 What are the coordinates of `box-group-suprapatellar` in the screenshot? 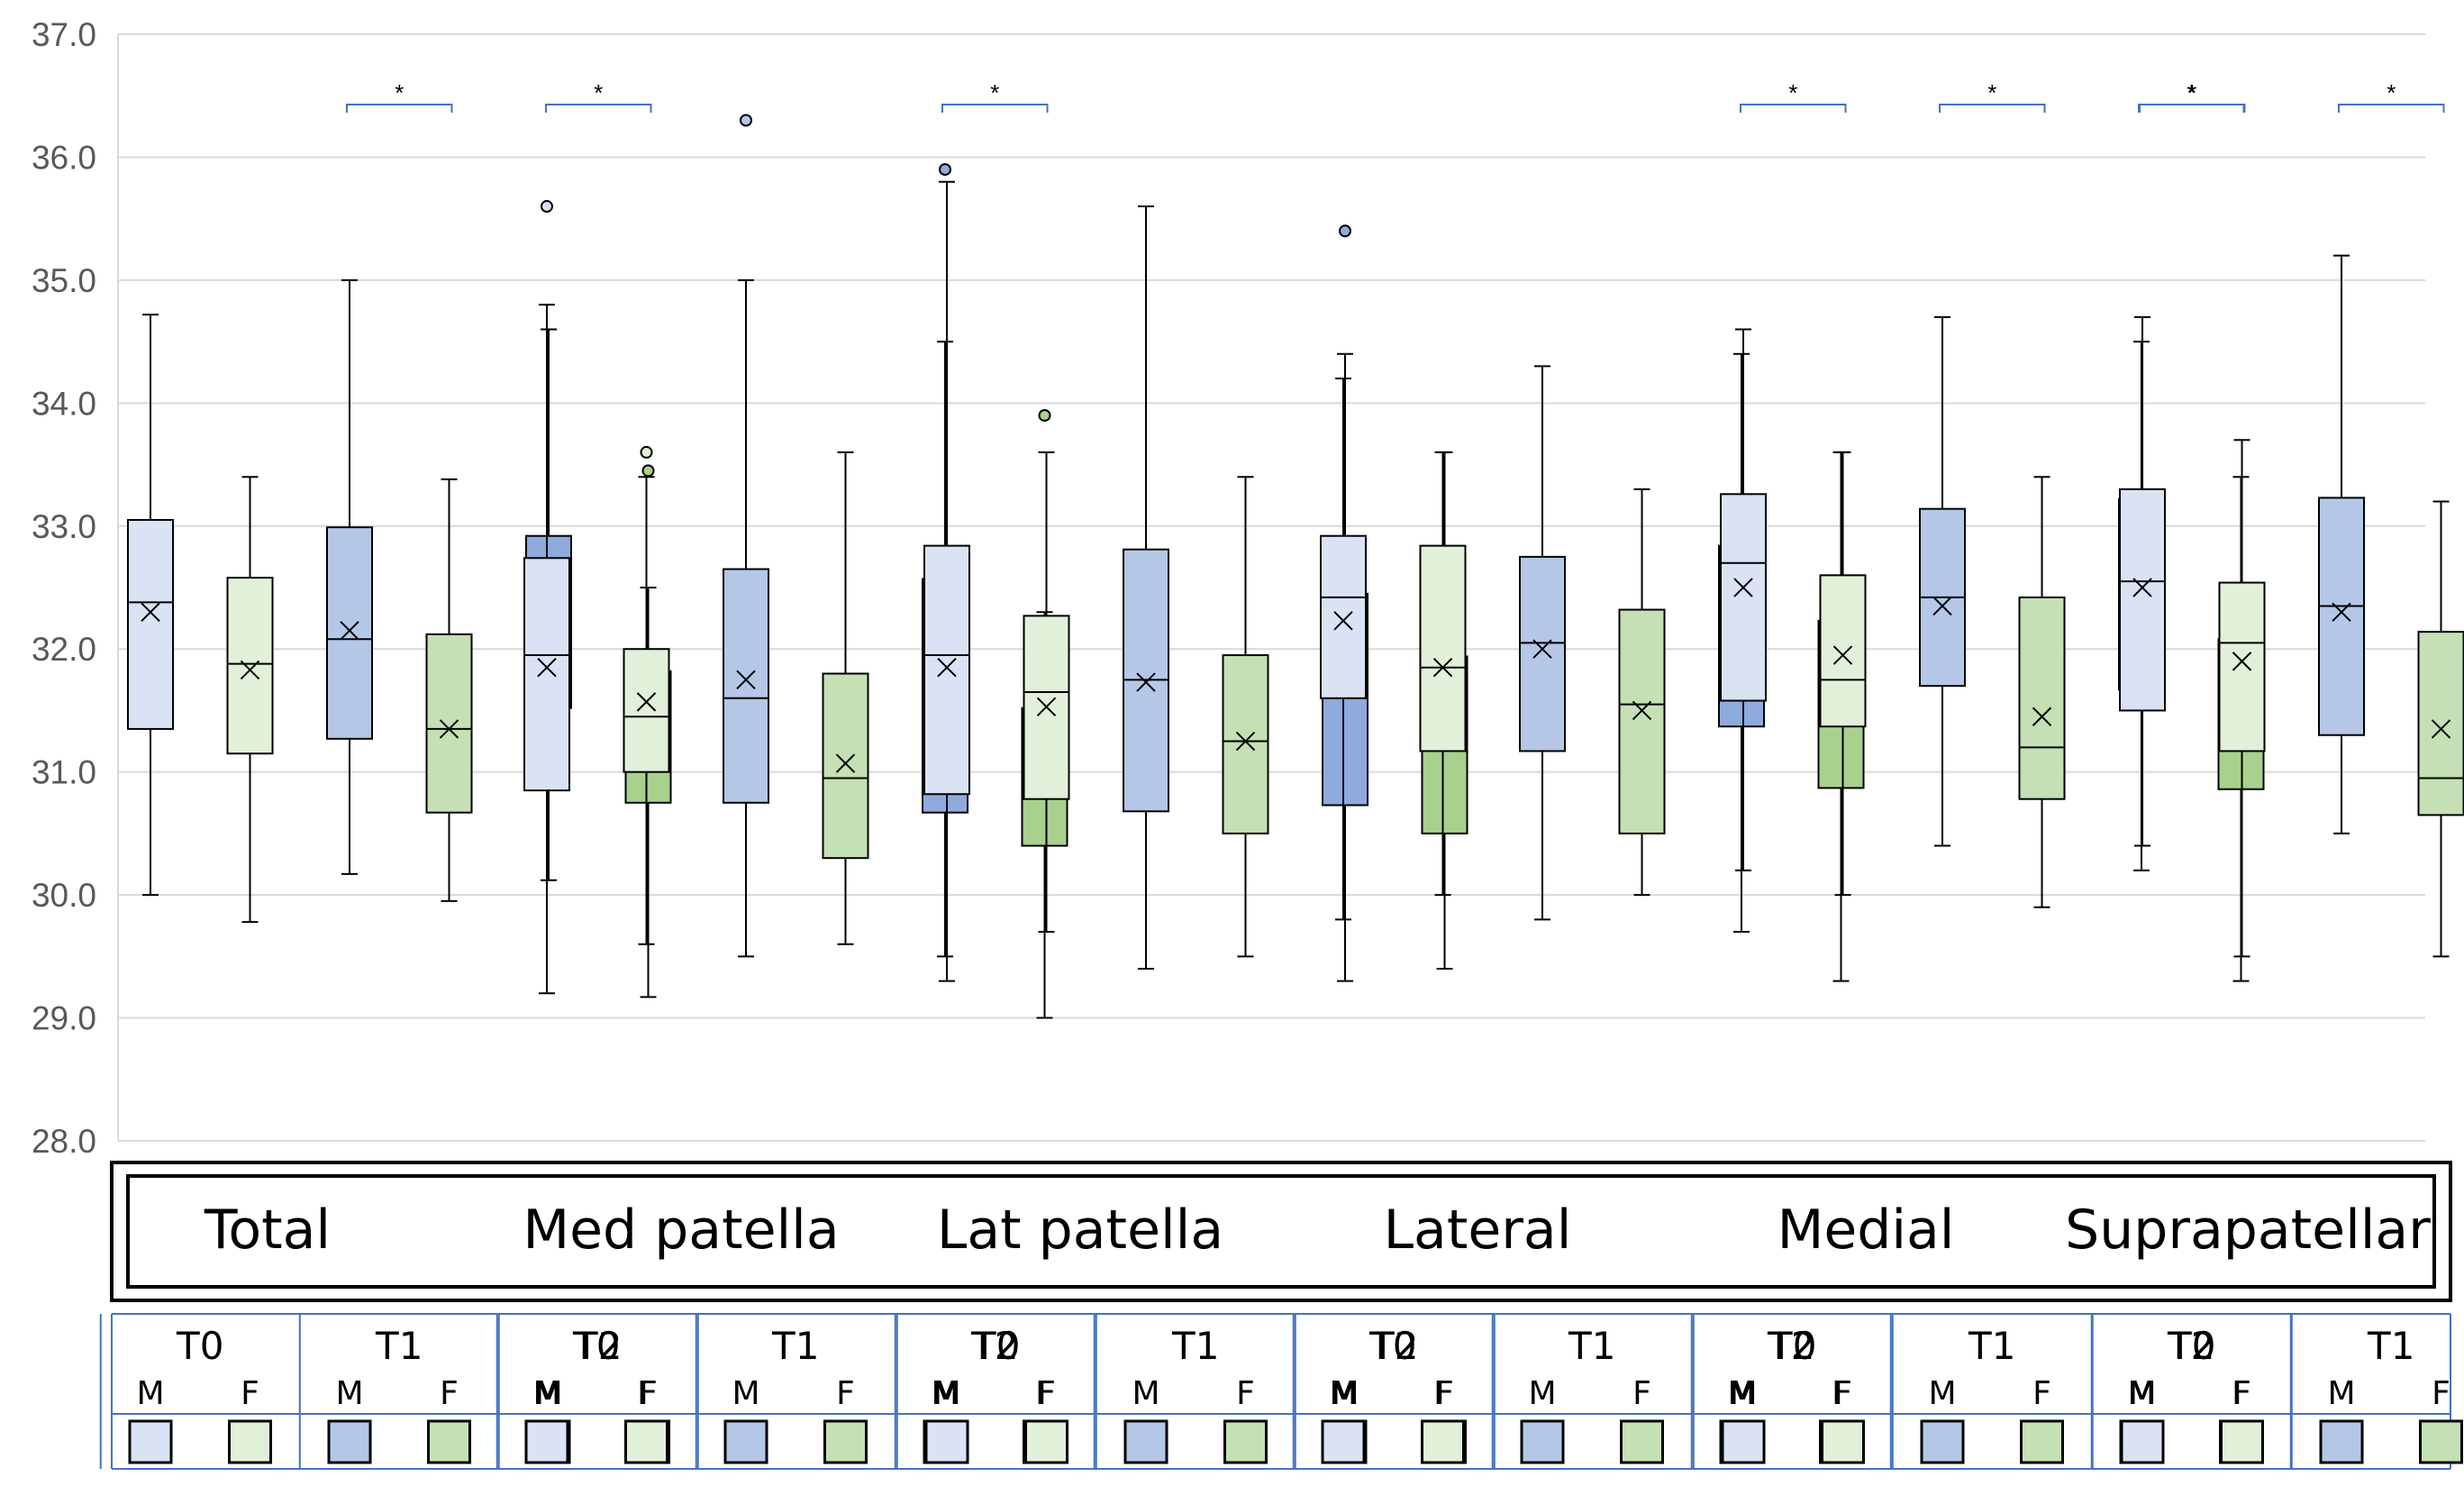 It's located at (2291, 606).